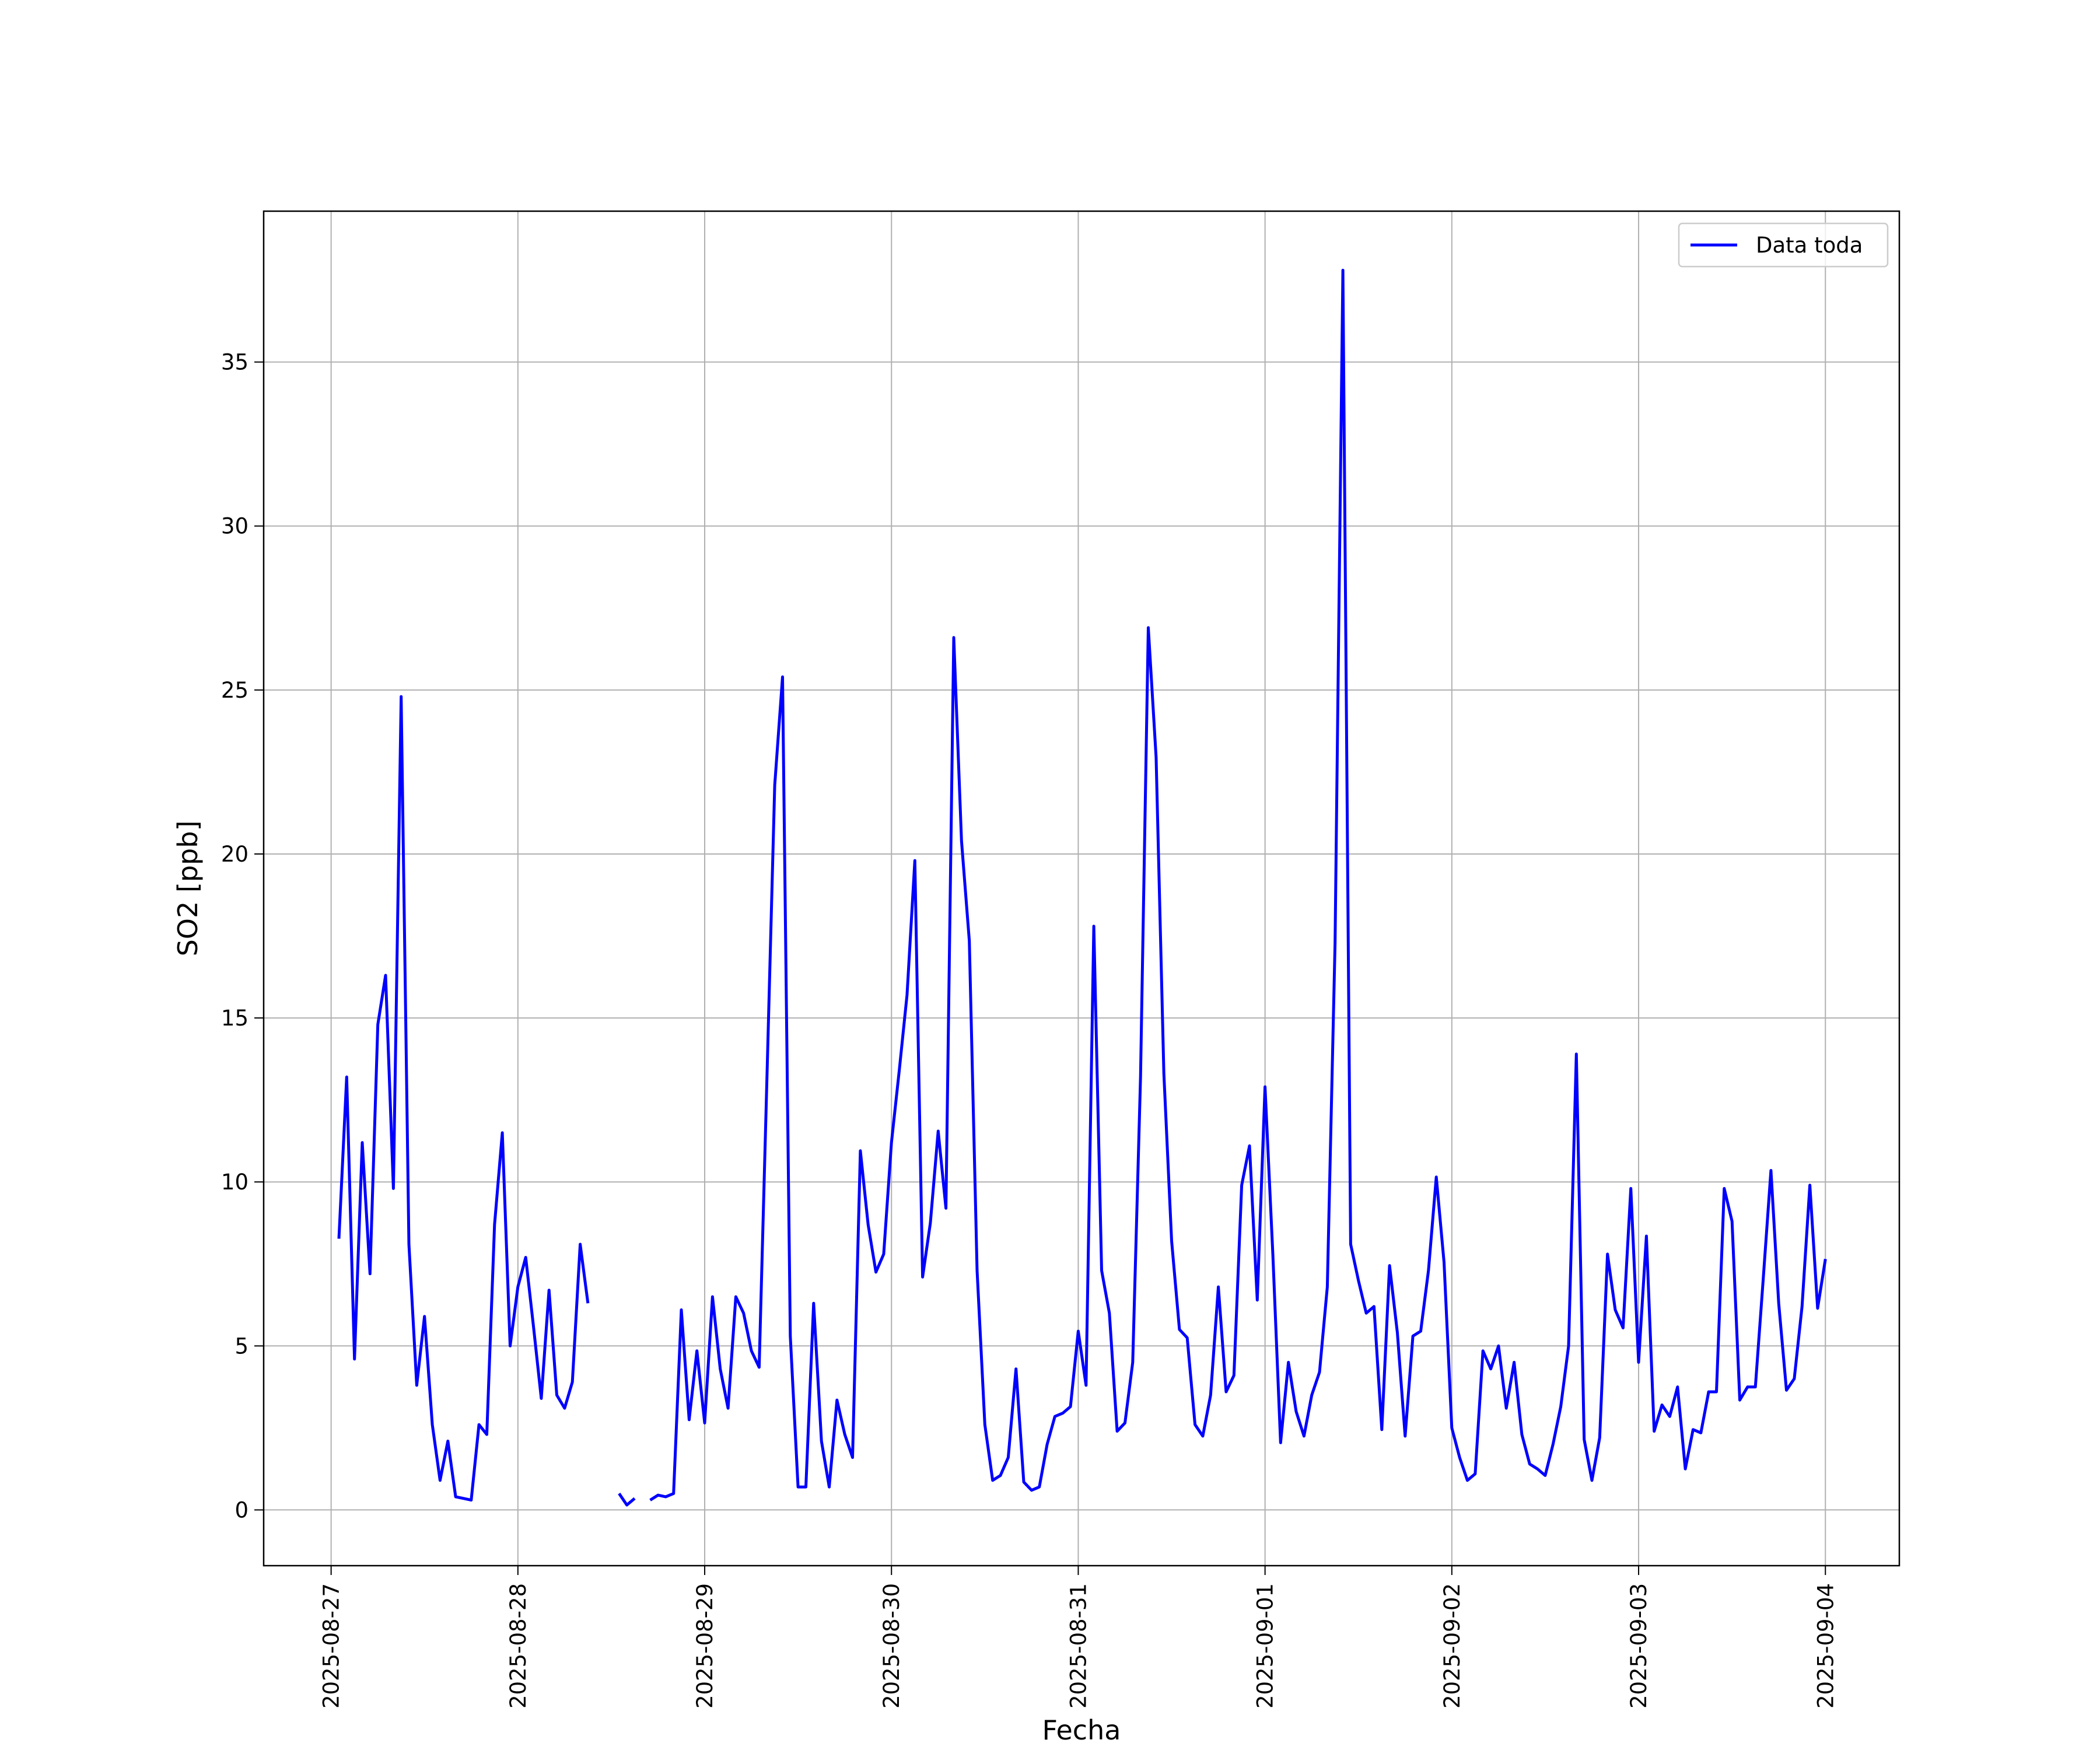 Image resolution: width=2100 pixels, height=1750 pixels. Describe the element at coordinates (705, 1646) in the screenshot. I see `x-tick-label: 2025-08-29` at that location.